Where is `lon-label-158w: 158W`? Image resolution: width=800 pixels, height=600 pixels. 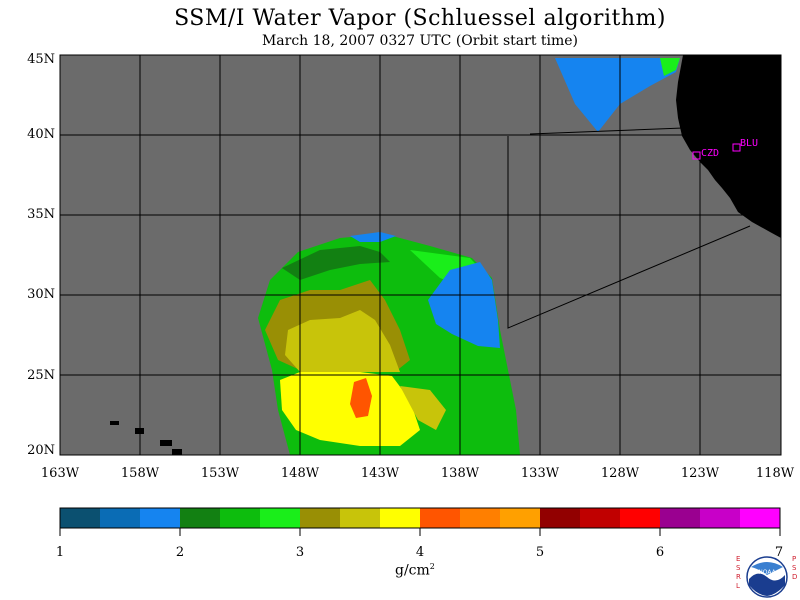
lon-label-158w: 158W is located at coordinates (140, 473).